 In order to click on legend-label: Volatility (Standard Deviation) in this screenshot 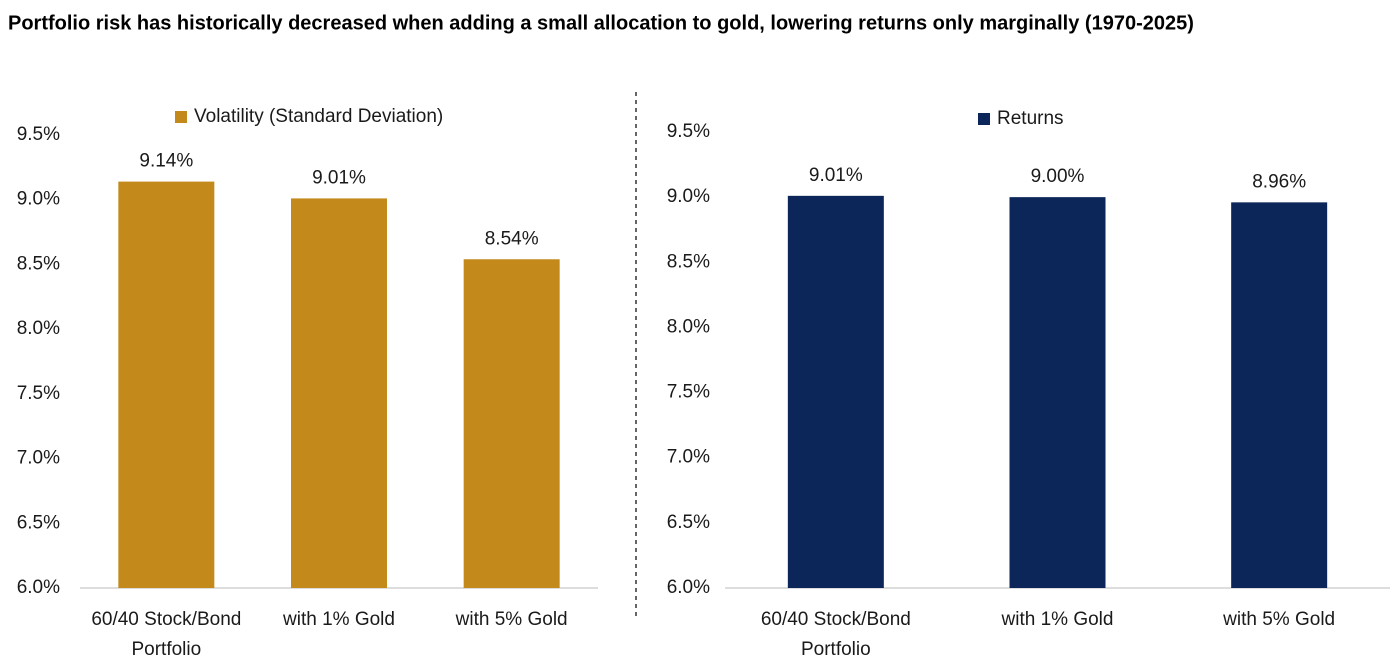, I will do `click(318, 116)`.